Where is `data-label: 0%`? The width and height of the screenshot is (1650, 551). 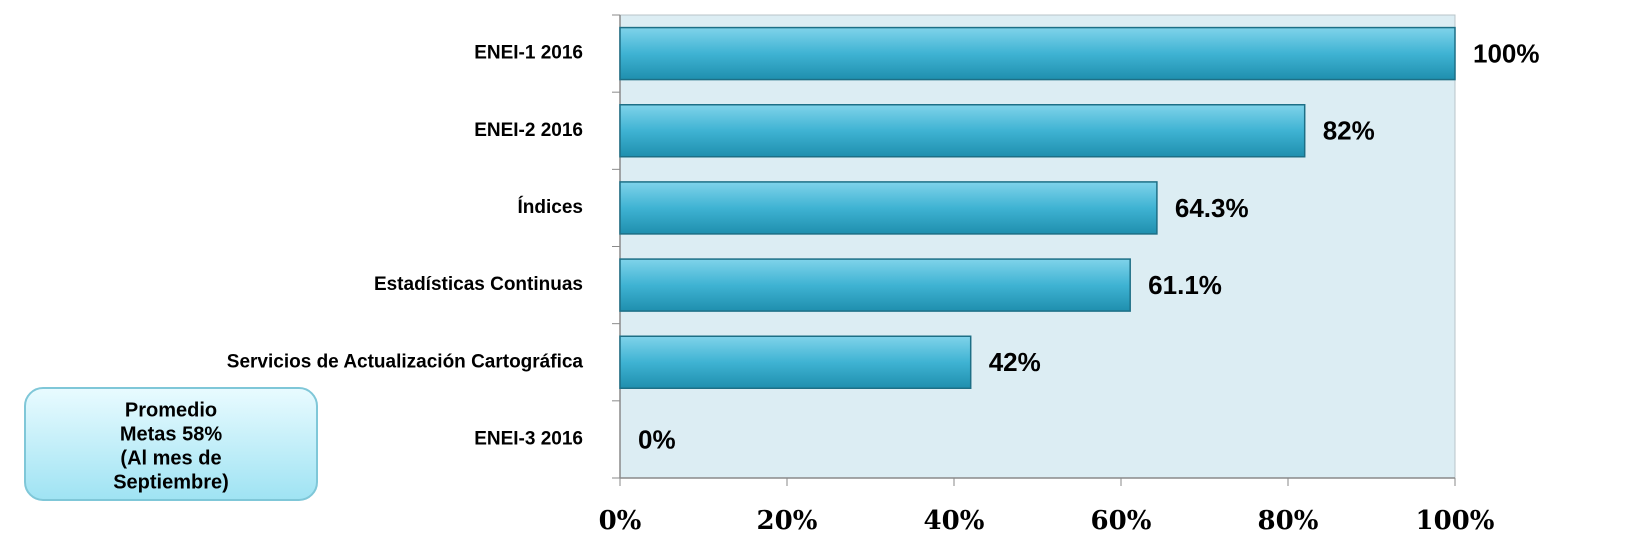
data-label: 0% is located at coordinates (657, 439).